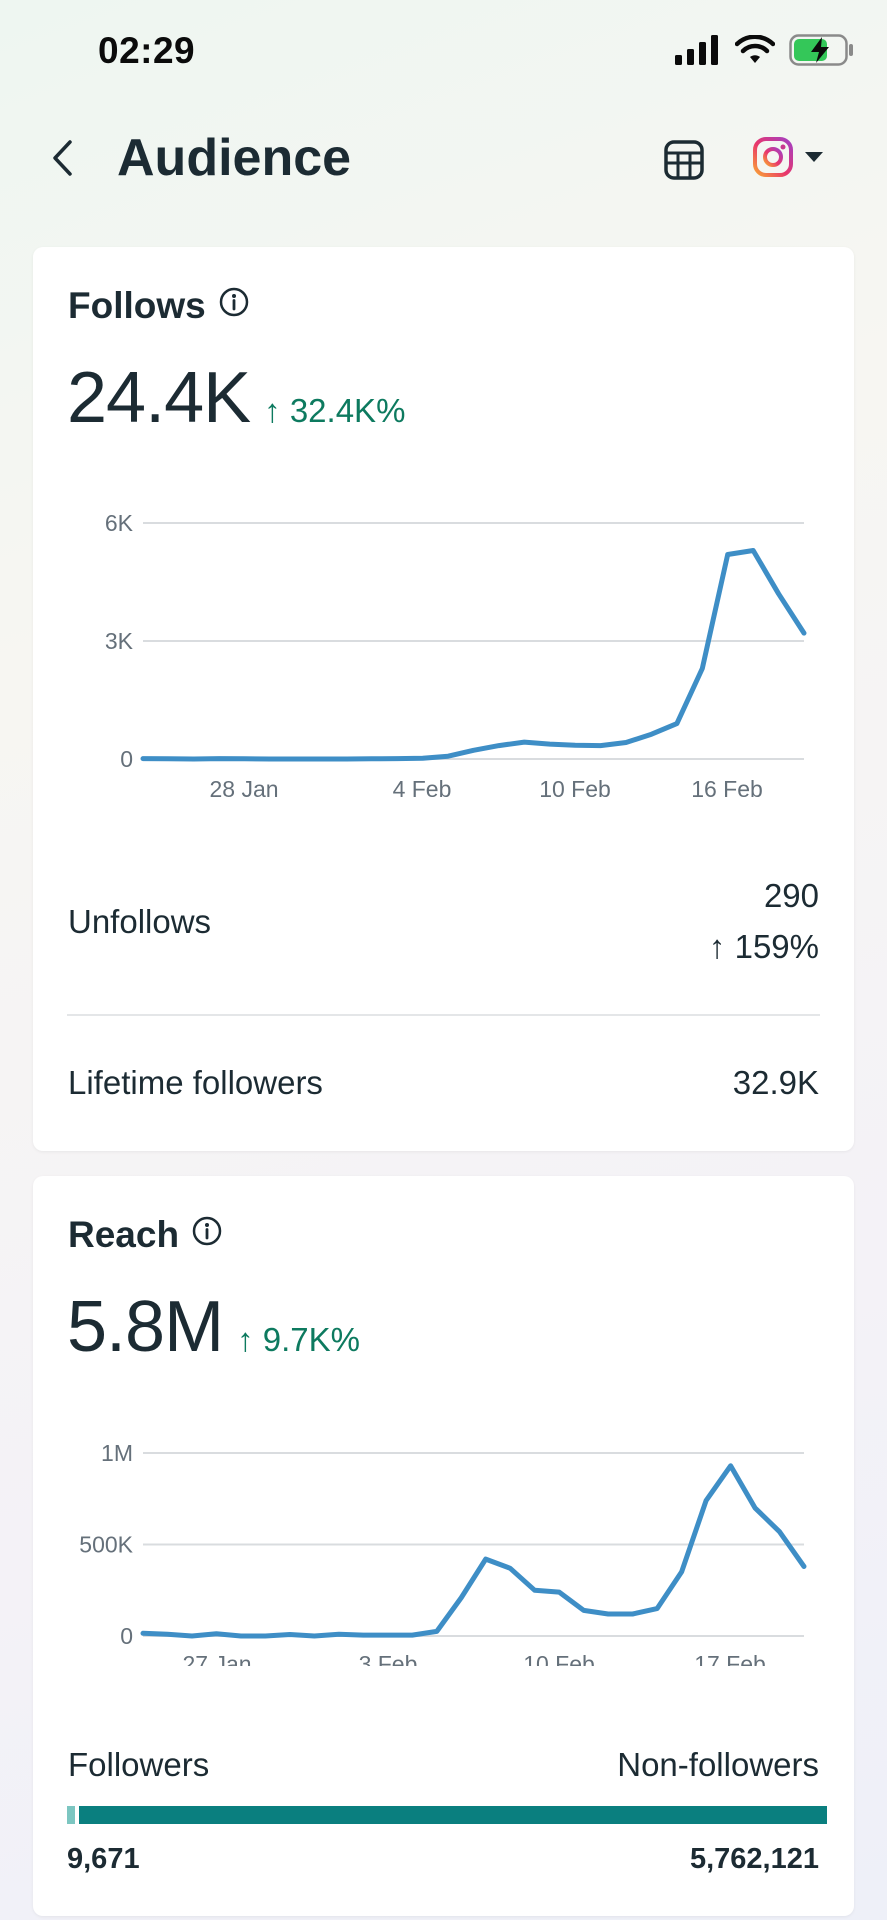 This screenshot has width=887, height=1920. What do you see at coordinates (147, 50) in the screenshot?
I see `status-time: 02:29` at bounding box center [147, 50].